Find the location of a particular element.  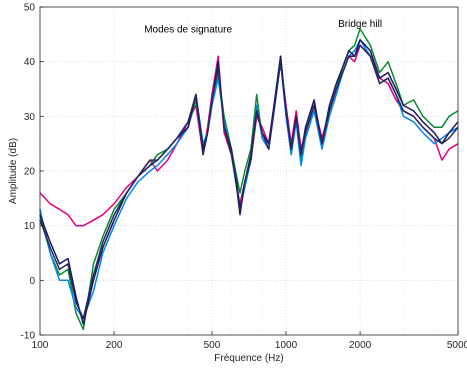

x-tick-label: 1000 is located at coordinates (286, 345).